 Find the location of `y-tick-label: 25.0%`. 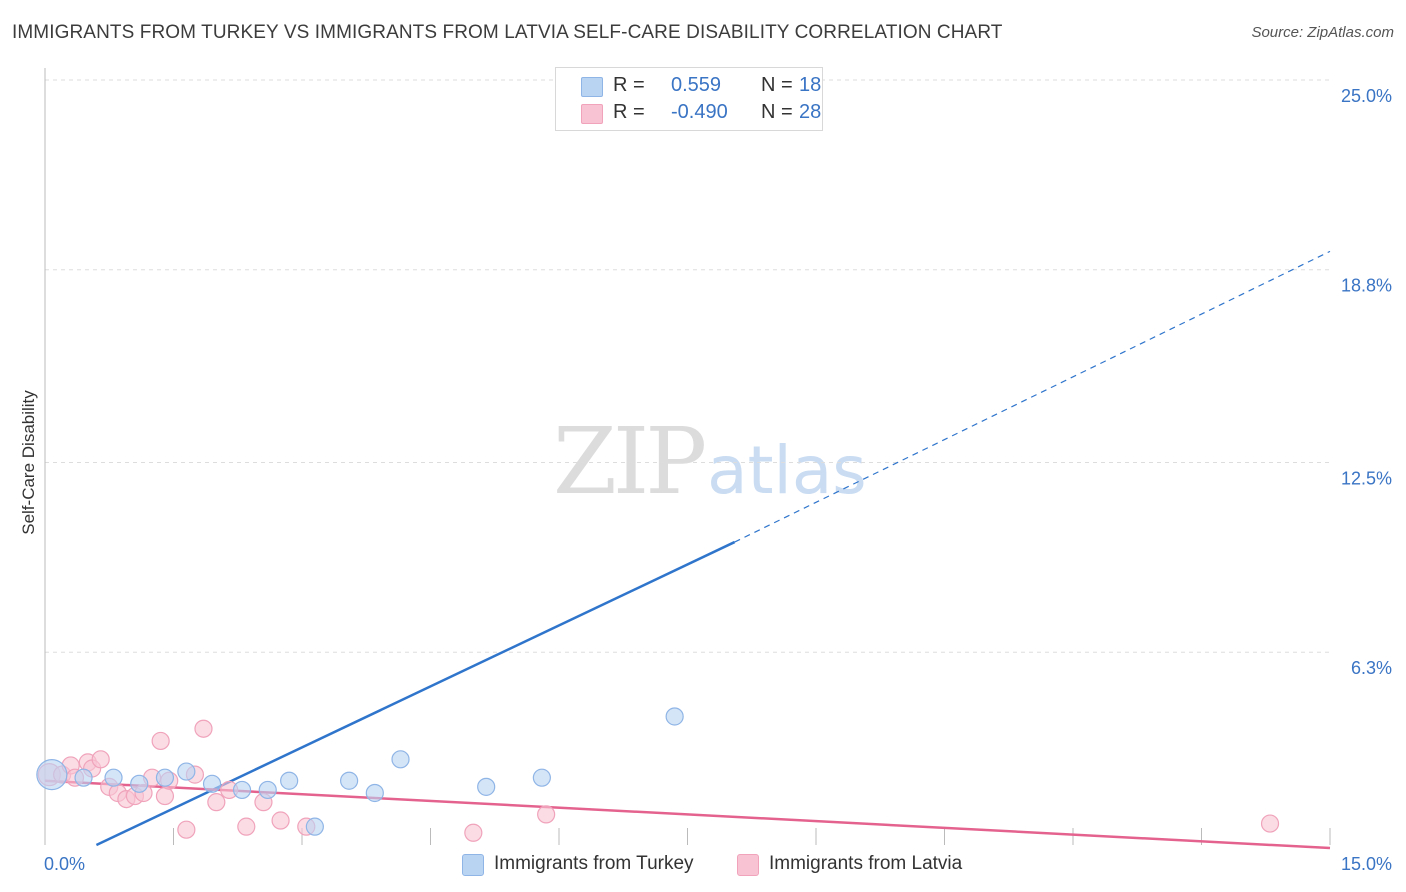

y-tick-label: 25.0% is located at coordinates (1366, 96).